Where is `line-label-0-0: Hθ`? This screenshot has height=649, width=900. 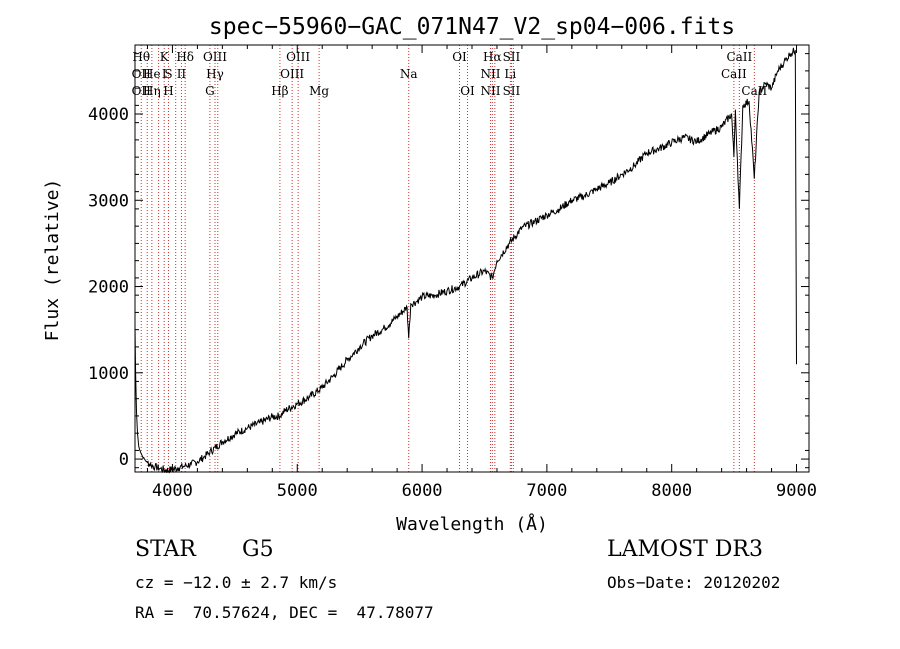 line-label-0-0: Hθ is located at coordinates (141, 57).